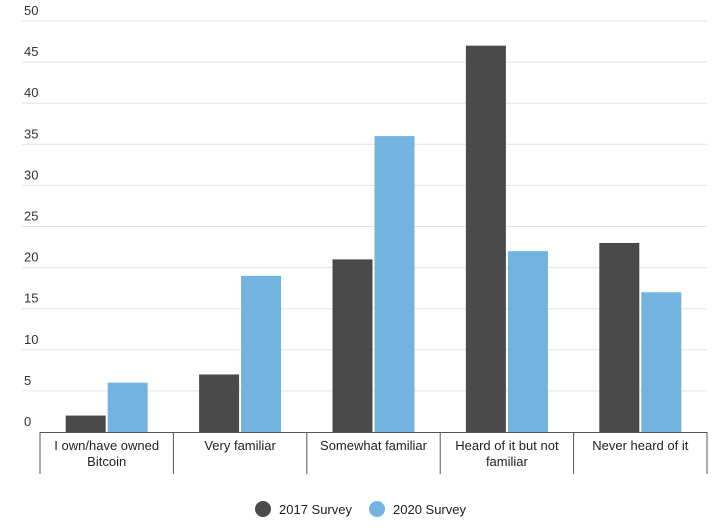  What do you see at coordinates (31, 133) in the screenshot?
I see `y-tick-label: 35` at bounding box center [31, 133].